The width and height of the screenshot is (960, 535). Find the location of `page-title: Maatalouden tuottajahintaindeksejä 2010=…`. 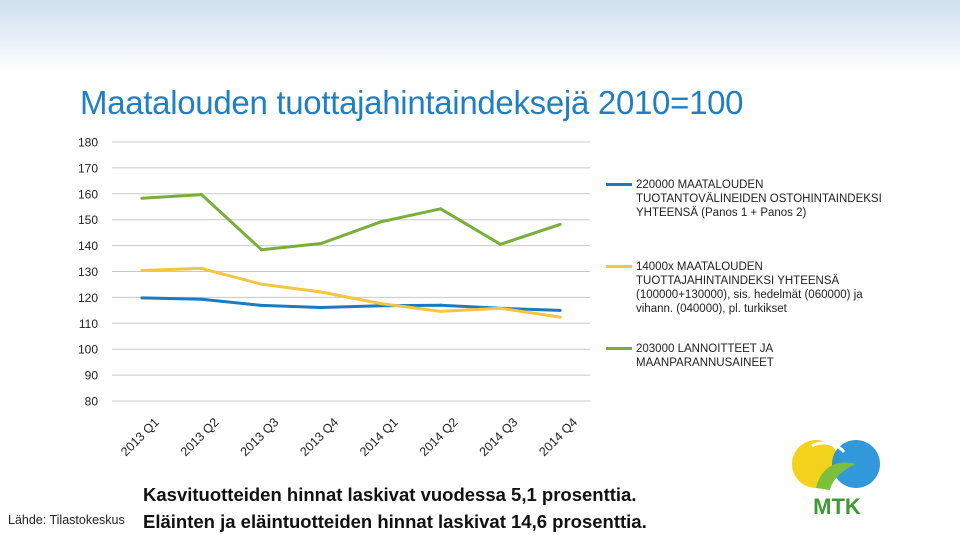

page-title: Maatalouden tuottajahintaindeksejä 2010=… is located at coordinates (412, 102).